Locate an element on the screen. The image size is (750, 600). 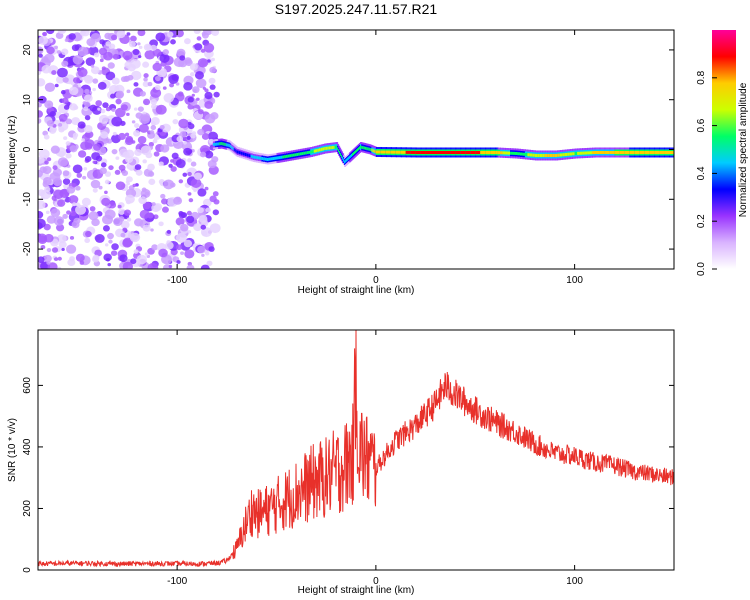
colorbar-bar is located at coordinates (724, 149).